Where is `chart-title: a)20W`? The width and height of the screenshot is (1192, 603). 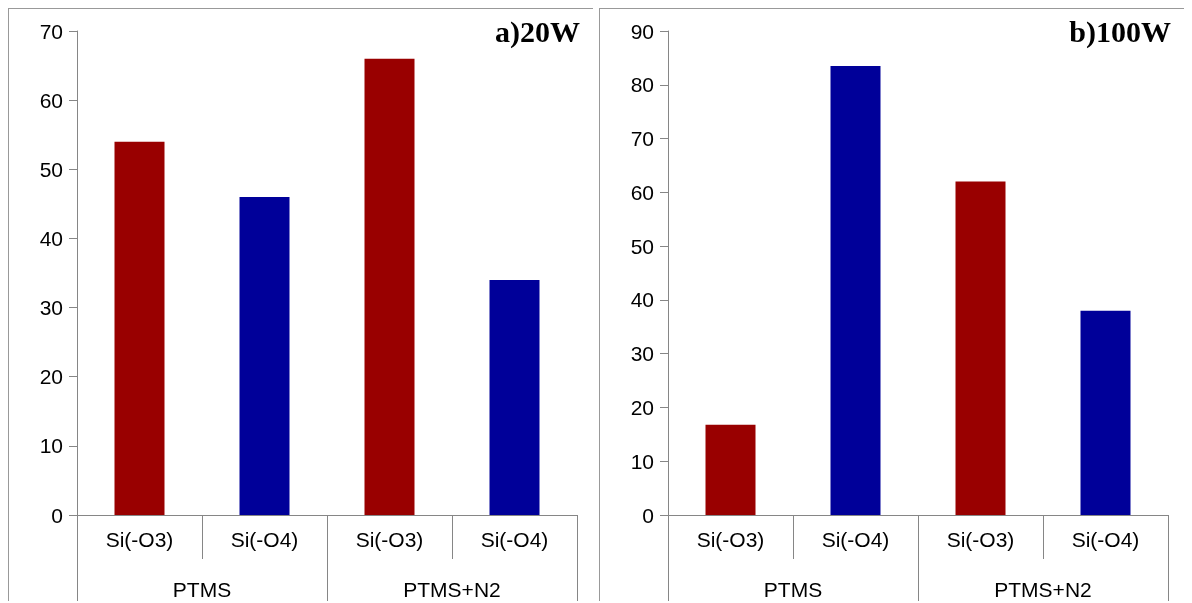 chart-title: a)20W is located at coordinates (538, 31).